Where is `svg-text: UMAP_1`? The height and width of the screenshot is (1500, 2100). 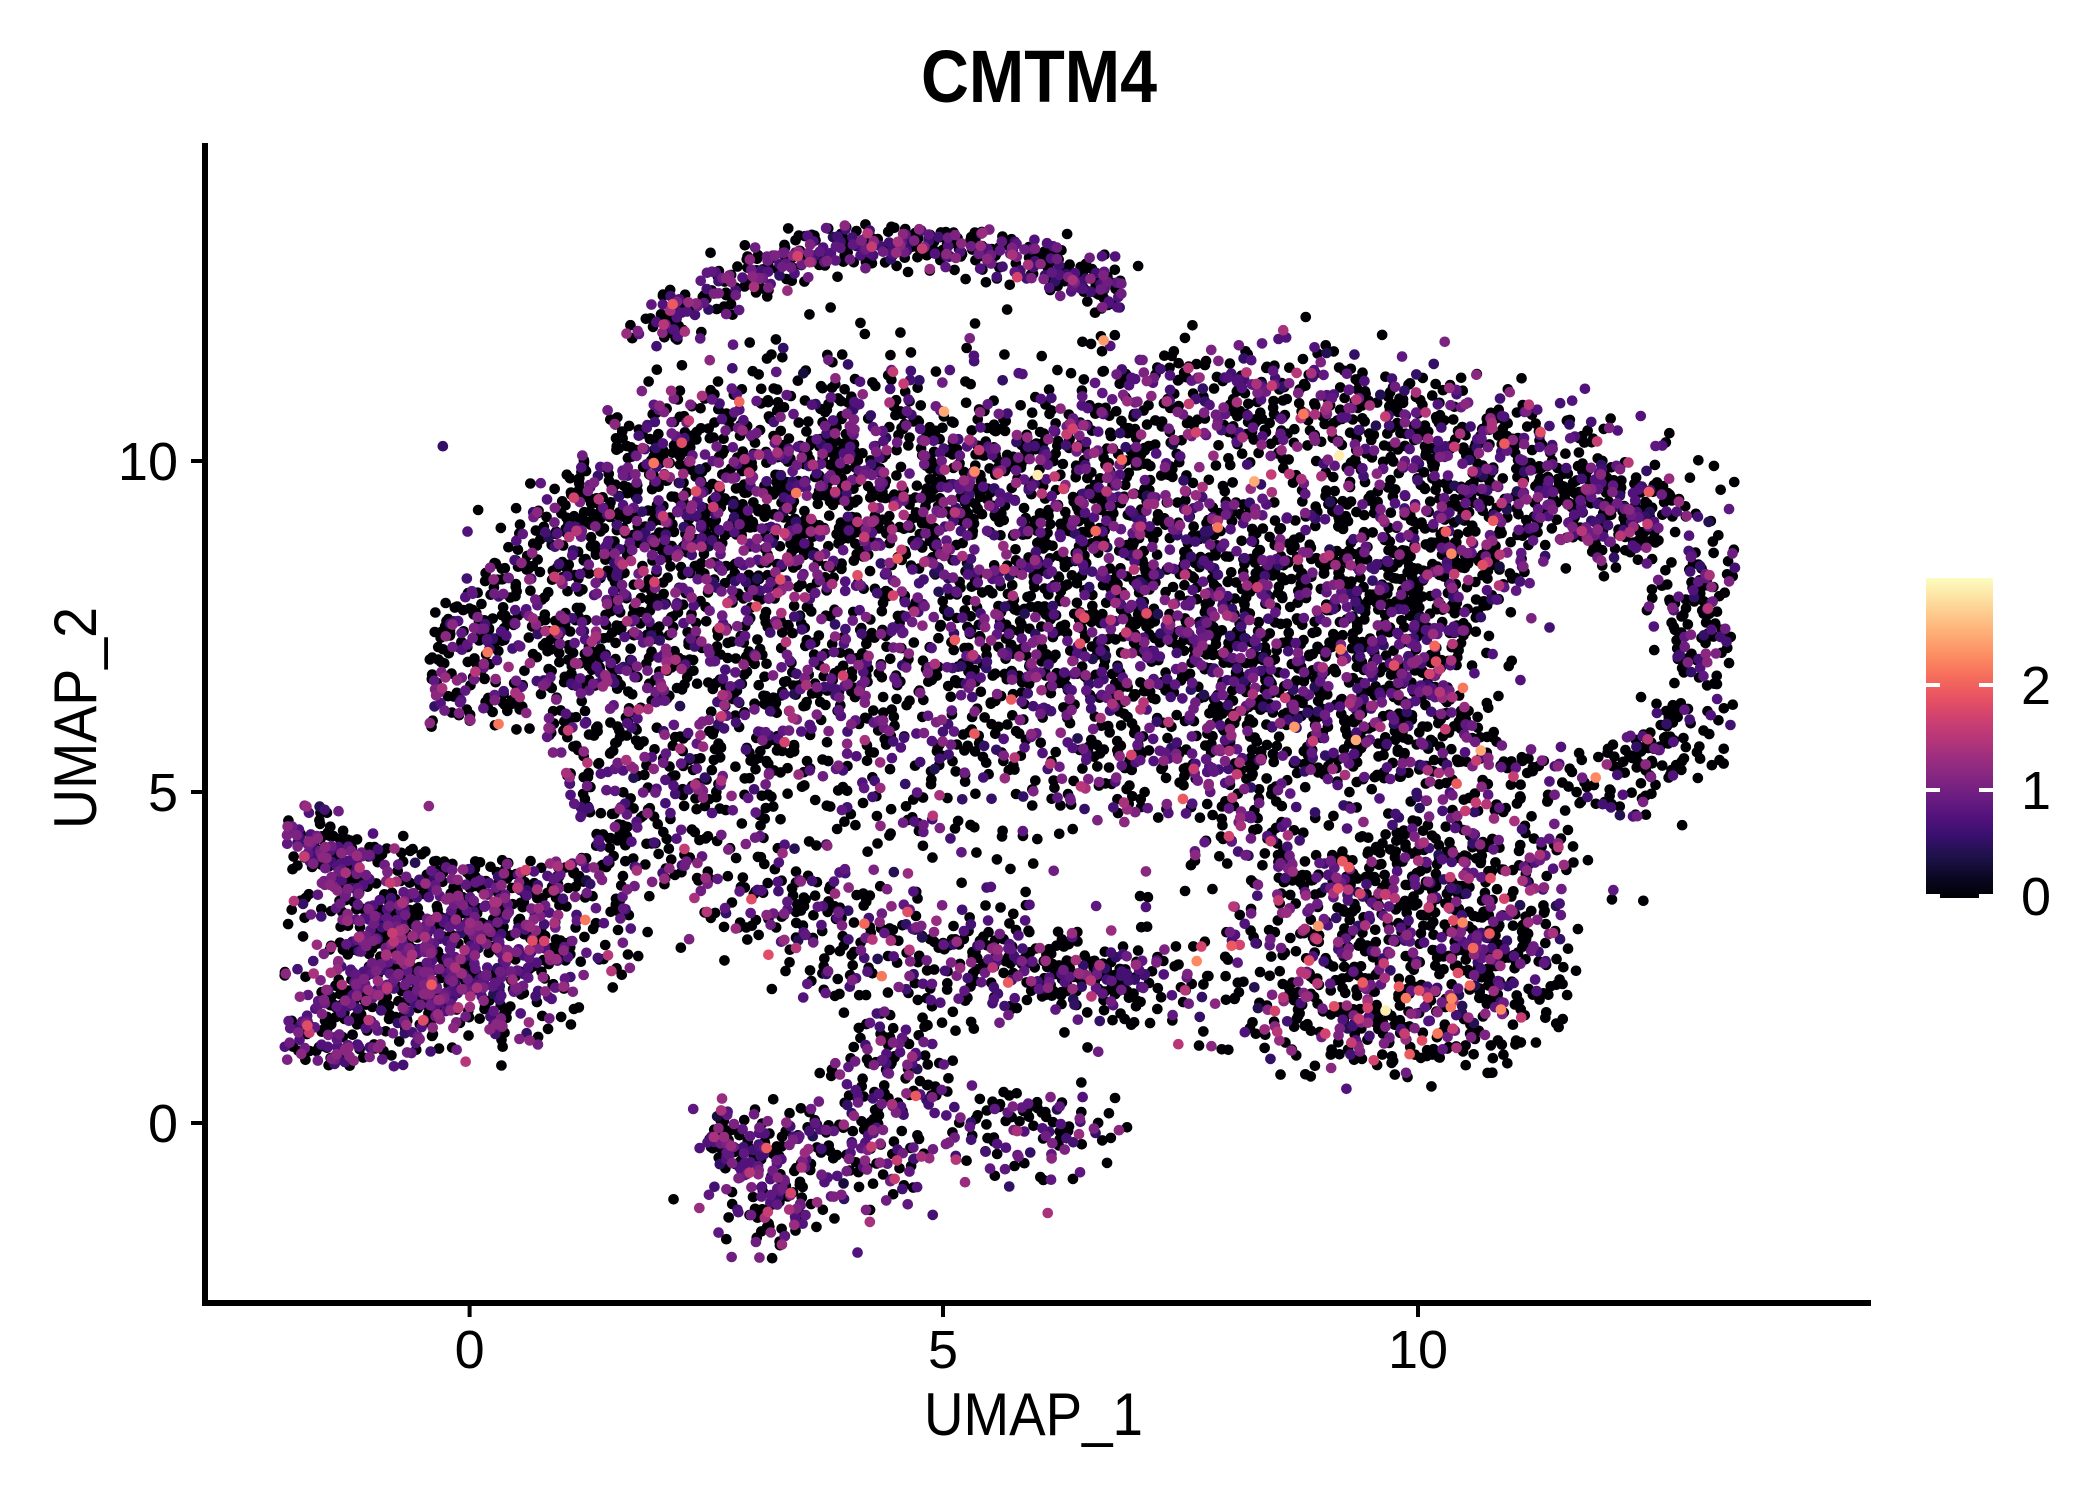 svg-text: UMAP_1 is located at coordinates (1033, 1414).